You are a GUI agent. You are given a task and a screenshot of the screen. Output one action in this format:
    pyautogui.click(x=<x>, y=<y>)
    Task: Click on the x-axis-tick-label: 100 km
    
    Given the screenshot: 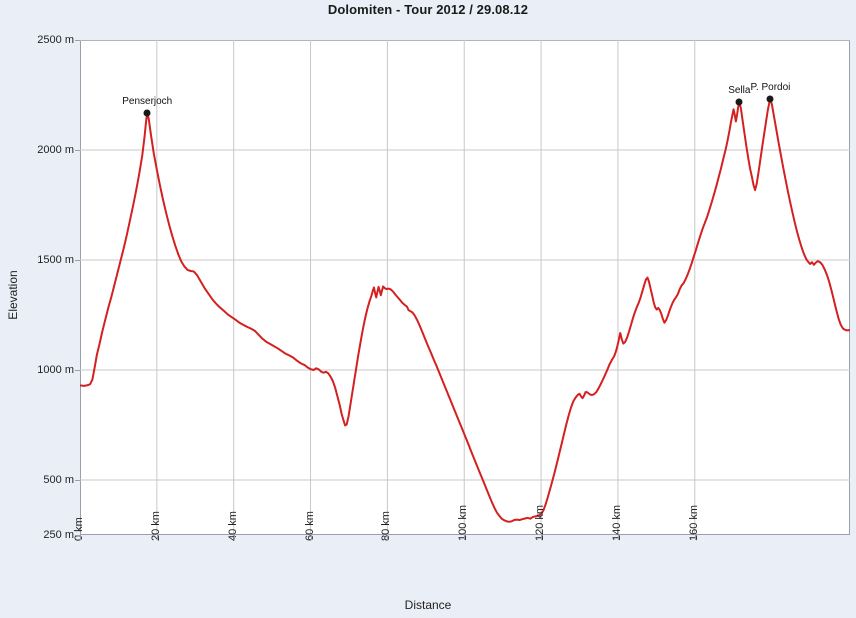 What is the action you would take?
    pyautogui.click(x=463, y=522)
    